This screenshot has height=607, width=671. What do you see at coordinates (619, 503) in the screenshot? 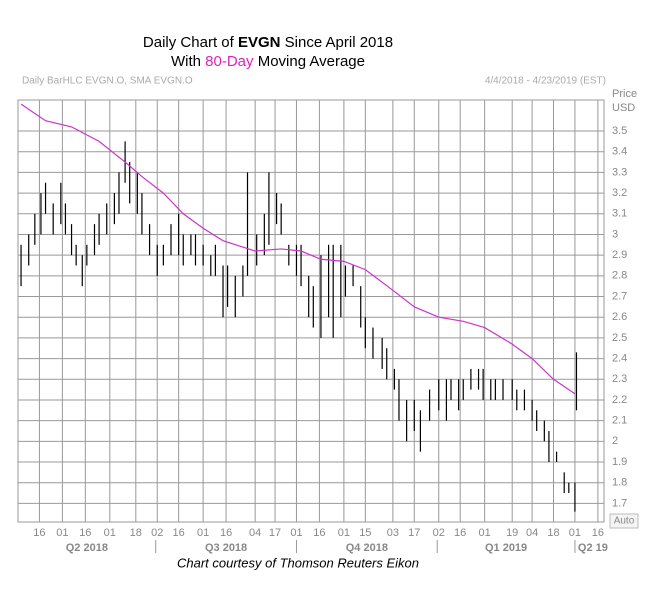
I see `y-tick-label: 1.7` at bounding box center [619, 503].